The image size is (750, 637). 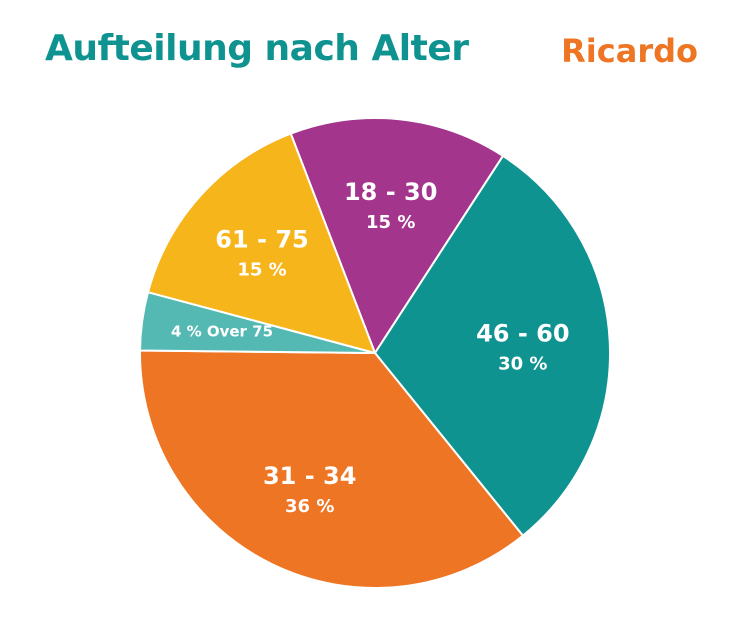 What do you see at coordinates (522, 333) in the screenshot?
I see `slice-category-label: 46 - 60` at bounding box center [522, 333].